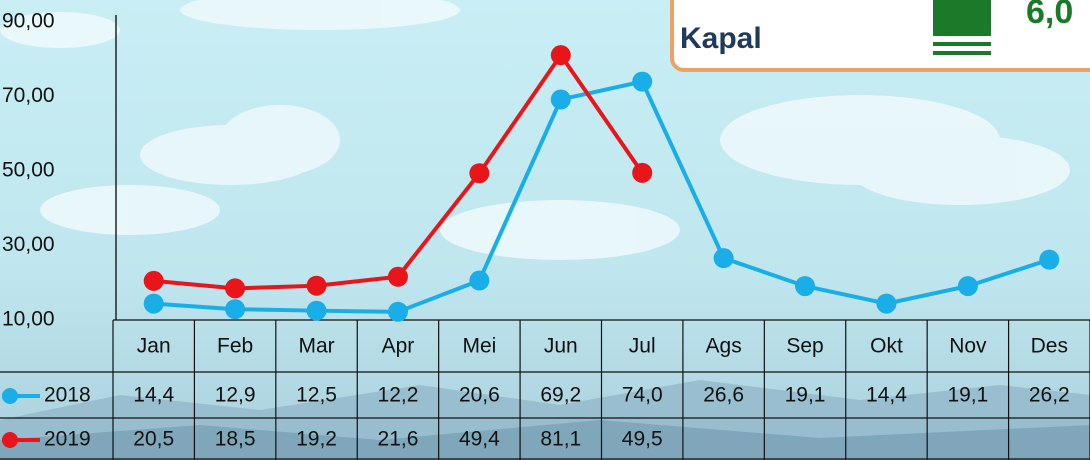 The height and width of the screenshot is (460, 1090). Describe the element at coordinates (561, 346) in the screenshot. I see `x-tick-label: Jun` at that location.